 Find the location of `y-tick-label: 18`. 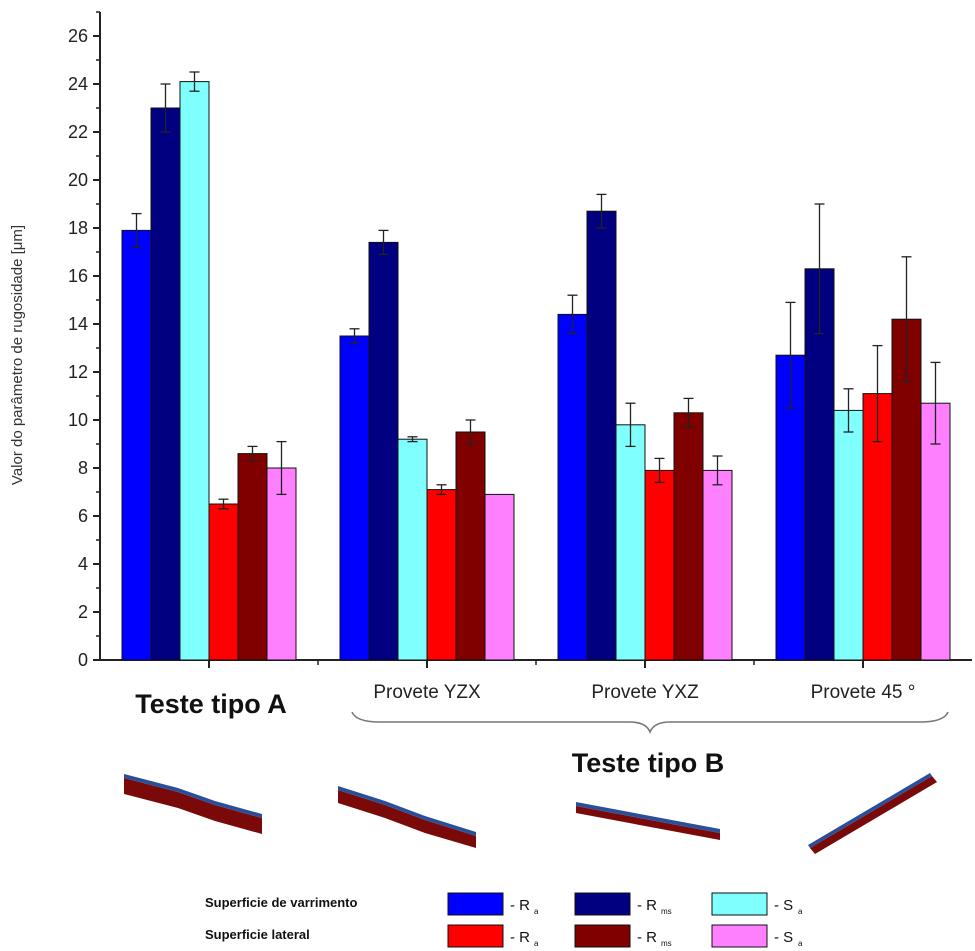

y-tick-label: 18 is located at coordinates (78, 228).